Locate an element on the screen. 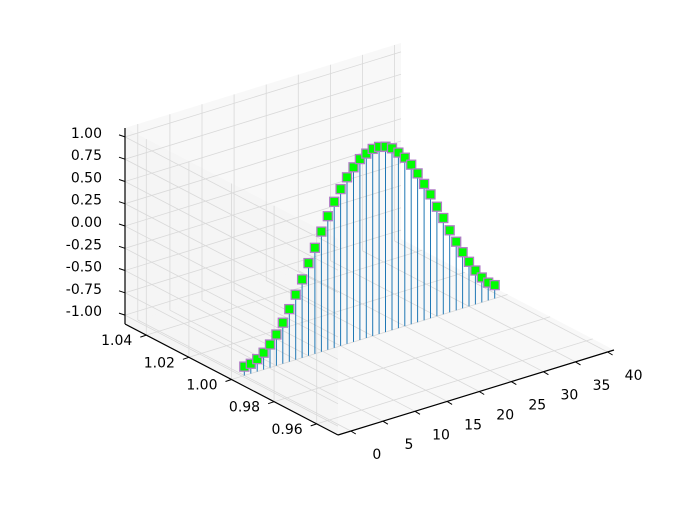 The image size is (700, 525). x-tick-label: 40 is located at coordinates (634, 376).